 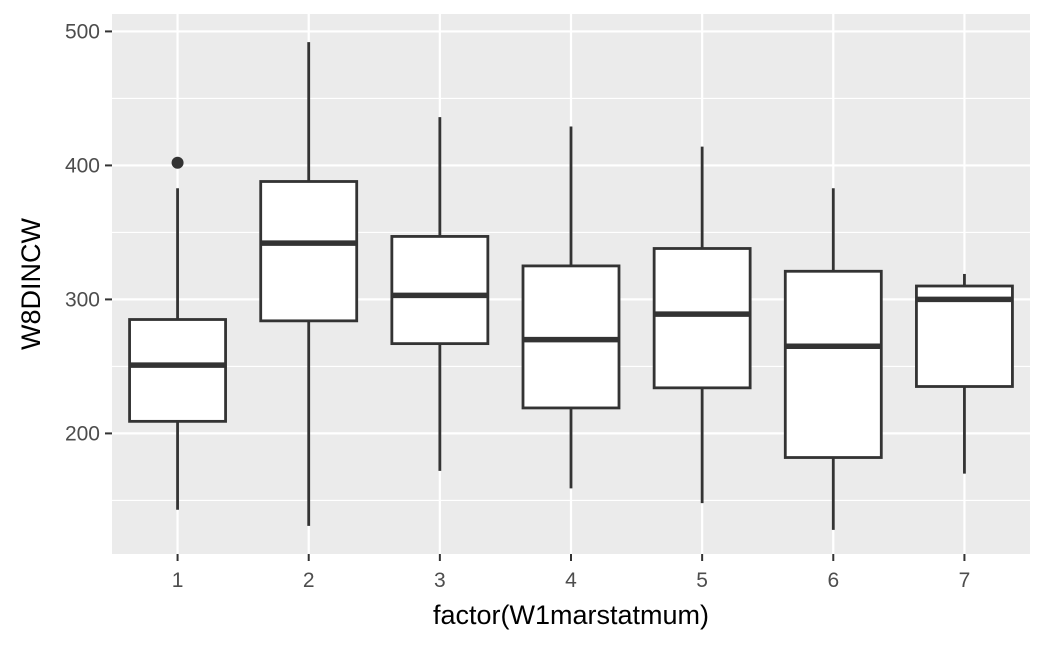 I want to click on y-tick-label: 400, so click(x=82, y=165).